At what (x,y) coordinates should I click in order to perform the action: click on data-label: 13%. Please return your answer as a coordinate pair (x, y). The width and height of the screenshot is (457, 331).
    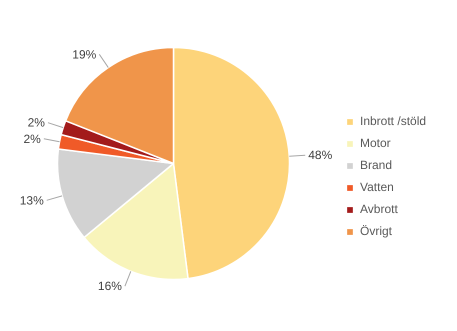
    Looking at the image, I should click on (32, 200).